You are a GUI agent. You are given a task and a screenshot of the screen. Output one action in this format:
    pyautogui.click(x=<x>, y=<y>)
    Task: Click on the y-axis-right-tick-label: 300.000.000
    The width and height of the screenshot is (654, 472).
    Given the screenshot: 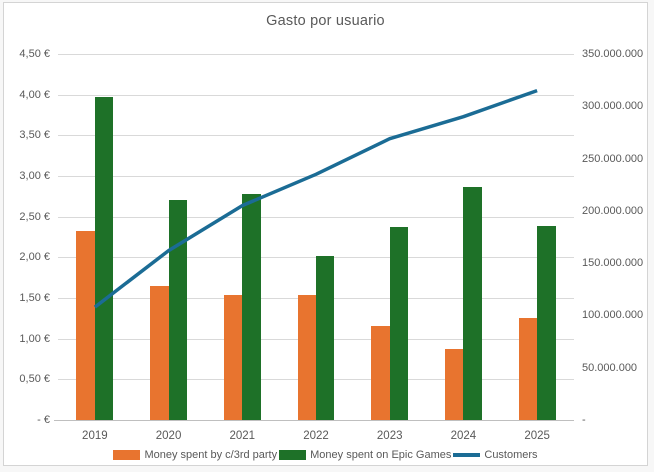 What is the action you would take?
    pyautogui.click(x=613, y=106)
    